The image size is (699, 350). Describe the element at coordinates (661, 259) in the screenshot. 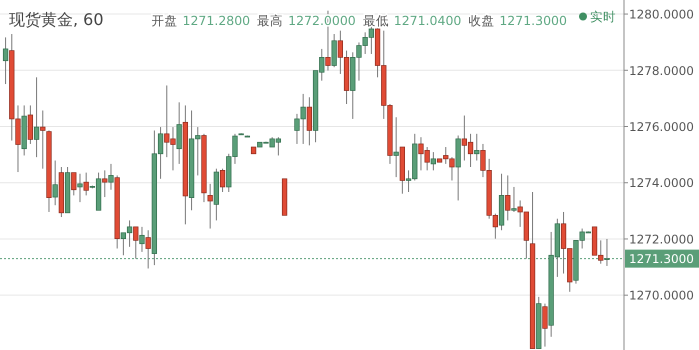

I see `ref-line-label: 1271.3000` at that location.